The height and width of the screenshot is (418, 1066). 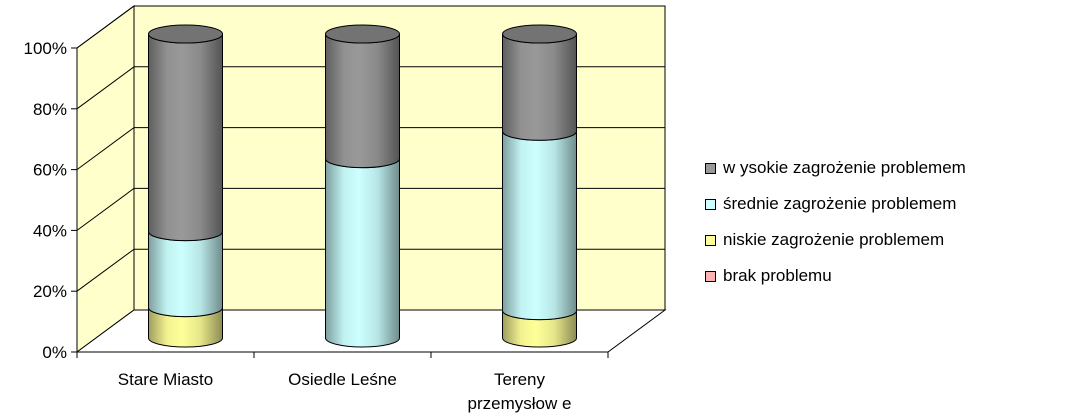 What do you see at coordinates (342, 379) in the screenshot?
I see `x-category-label: Osiedle Leśne` at bounding box center [342, 379].